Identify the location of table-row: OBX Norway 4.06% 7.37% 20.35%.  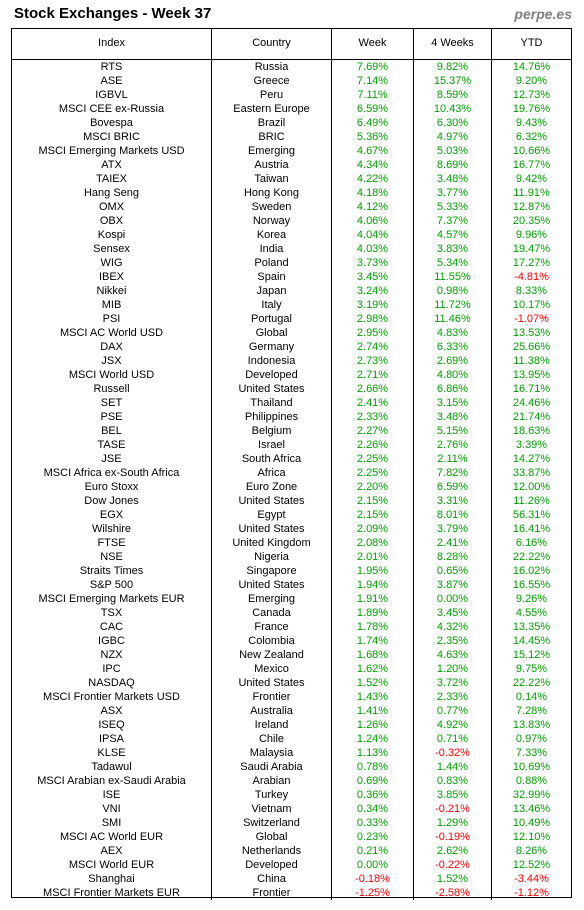
(291, 221).